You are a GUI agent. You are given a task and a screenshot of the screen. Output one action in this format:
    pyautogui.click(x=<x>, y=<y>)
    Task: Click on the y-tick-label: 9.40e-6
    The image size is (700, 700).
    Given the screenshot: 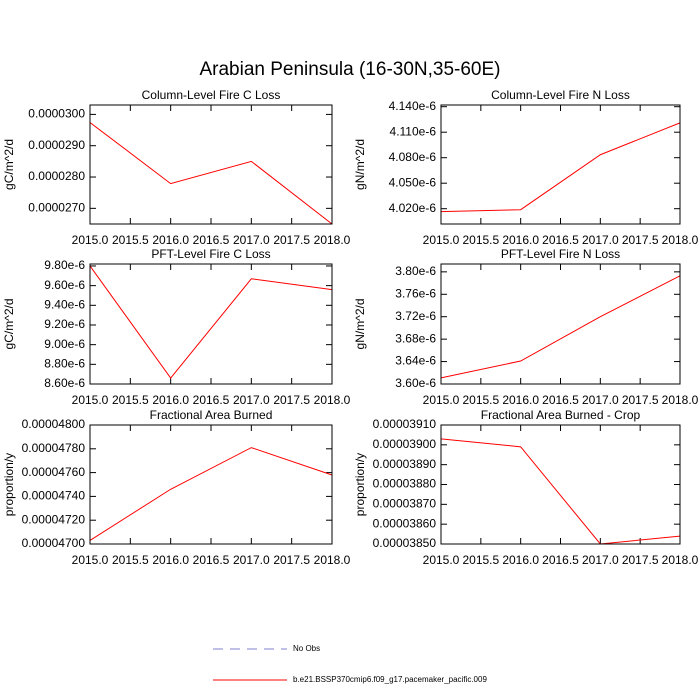 What is the action you would take?
    pyautogui.click(x=64, y=304)
    